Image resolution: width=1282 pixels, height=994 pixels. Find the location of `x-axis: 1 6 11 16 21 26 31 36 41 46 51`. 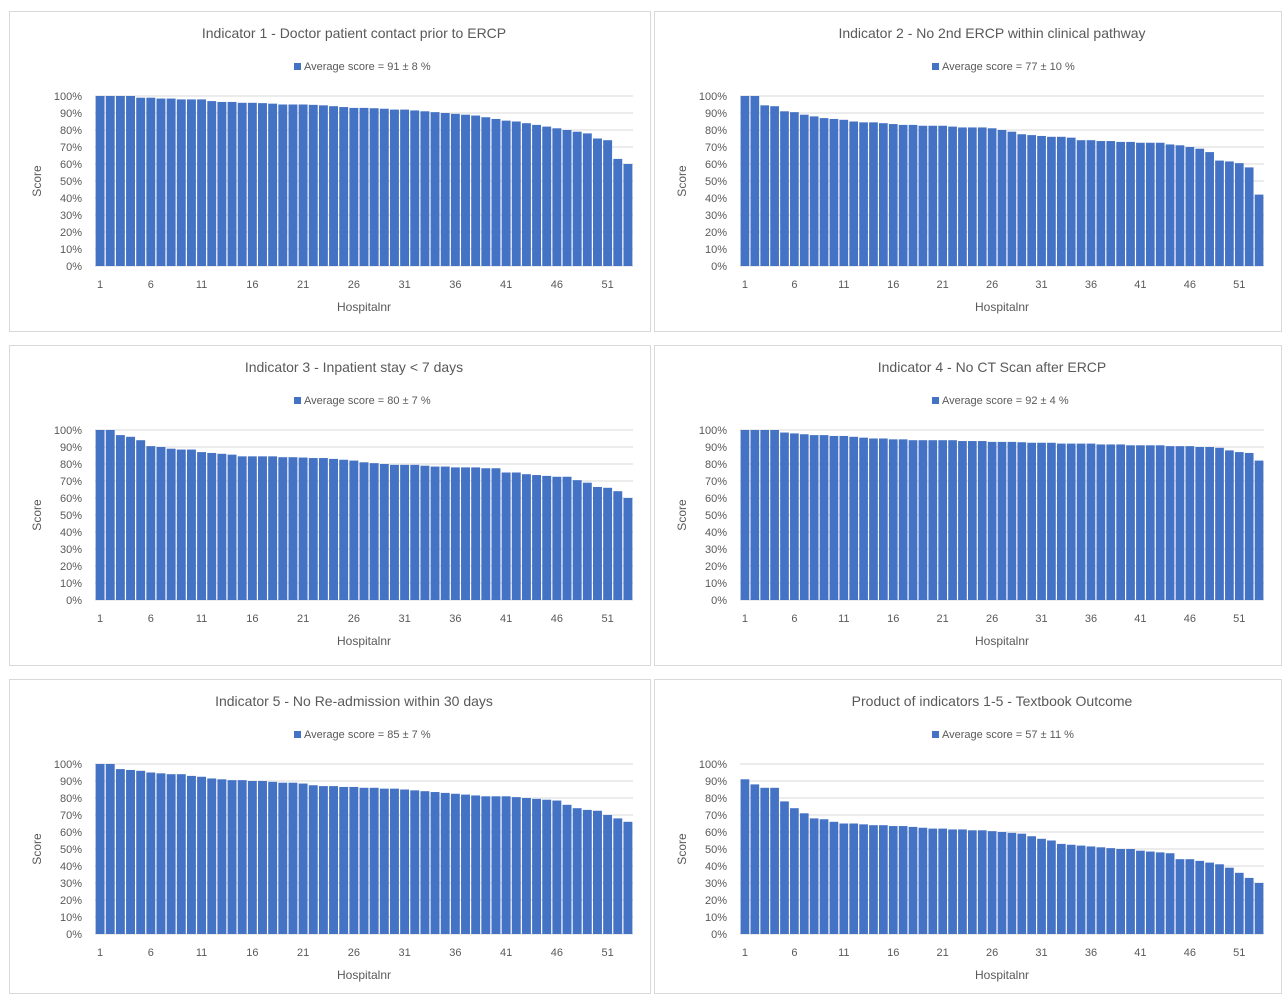

x-axis: 1 6 11 16 21 26 31 36 41 46 51 is located at coordinates (355, 619).